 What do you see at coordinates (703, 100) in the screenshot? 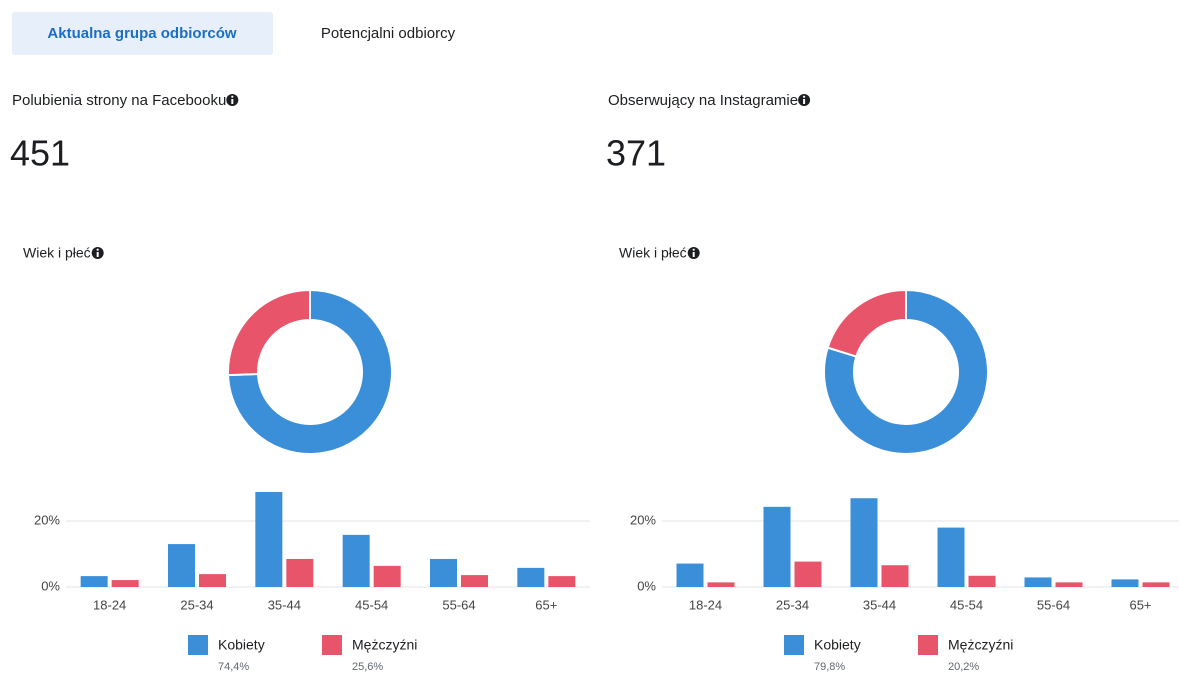
I see `metric-label: Obserwujący na Instagramie` at bounding box center [703, 100].